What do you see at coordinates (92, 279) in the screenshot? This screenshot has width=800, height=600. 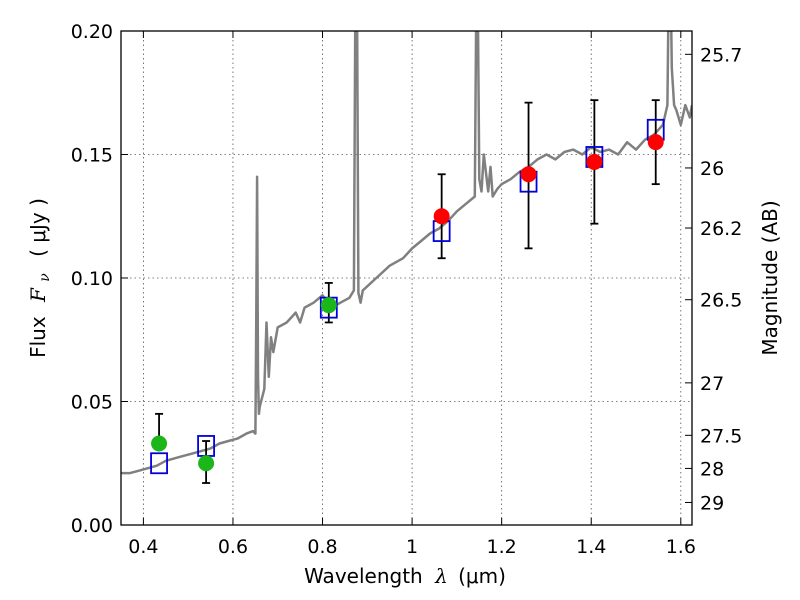 I see `y-tick-label: 0.10` at bounding box center [92, 279].